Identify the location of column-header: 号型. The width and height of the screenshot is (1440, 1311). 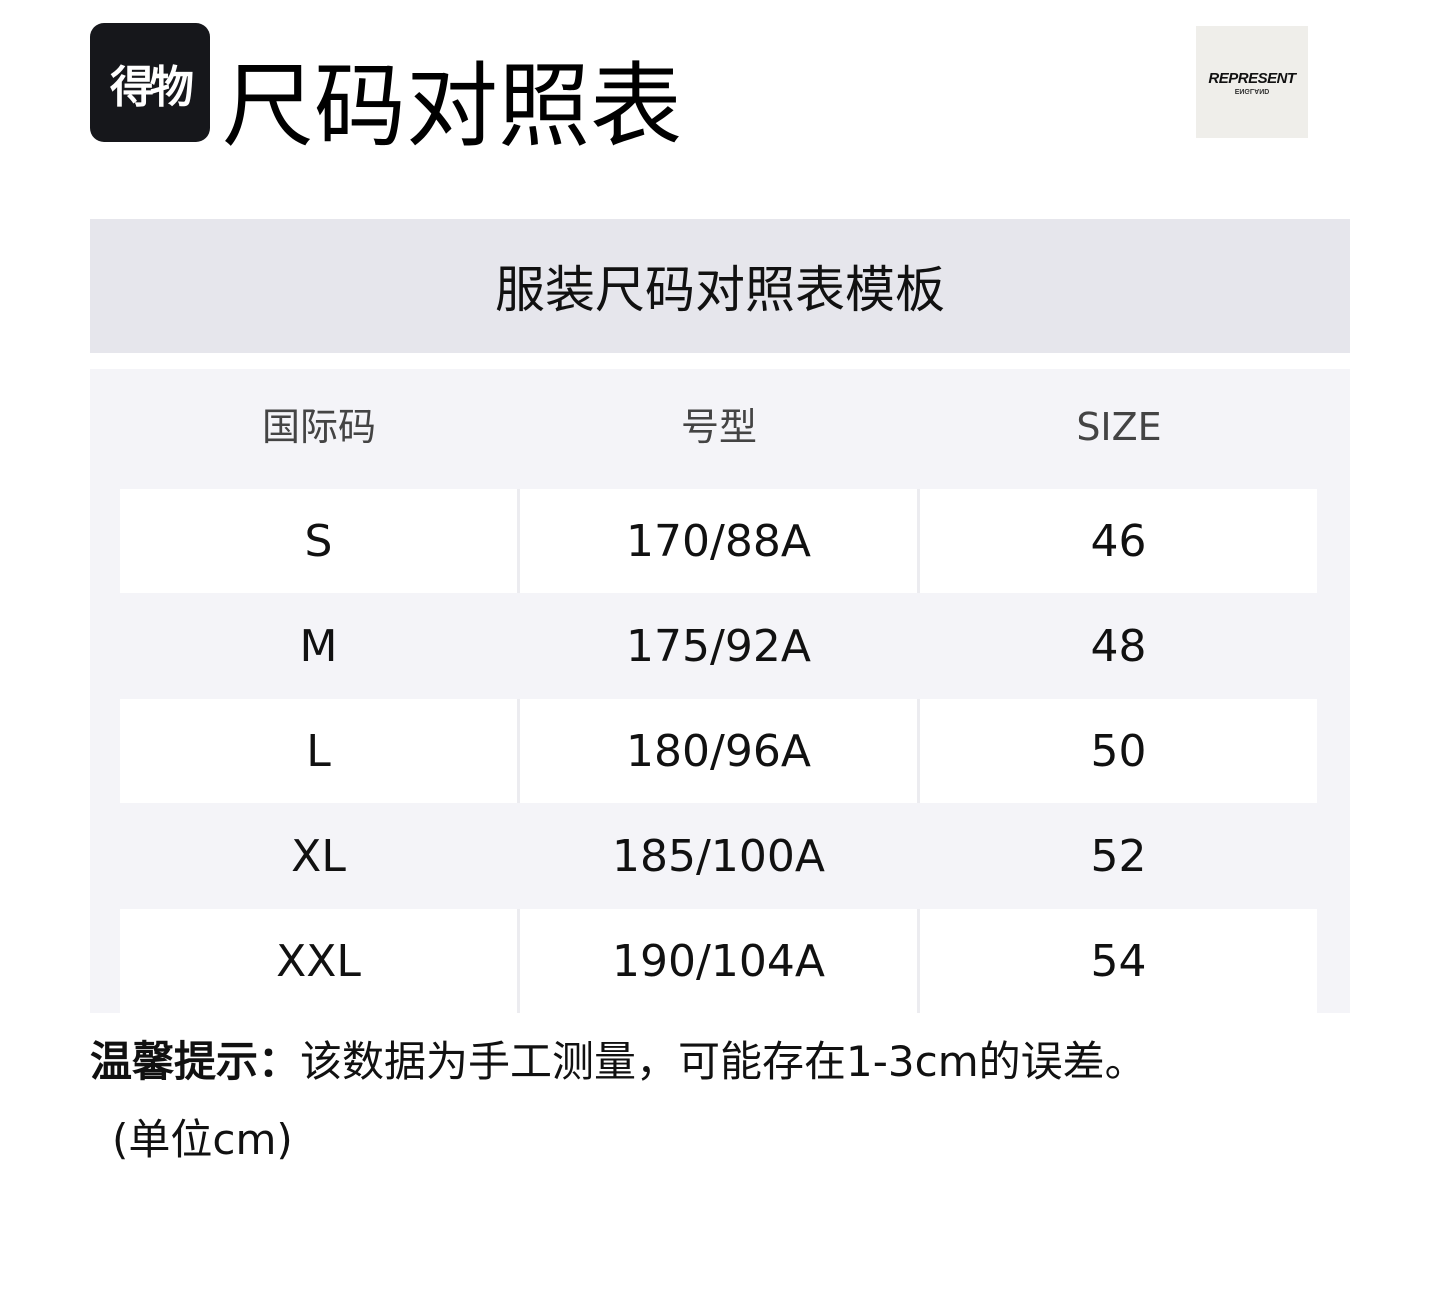
(718, 427).